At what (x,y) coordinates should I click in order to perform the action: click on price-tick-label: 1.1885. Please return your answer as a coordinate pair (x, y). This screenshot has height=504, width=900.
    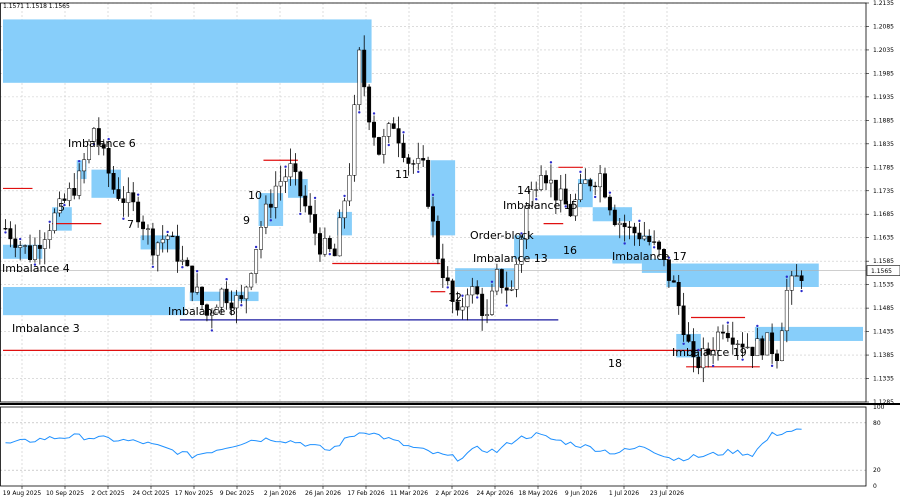
    Looking at the image, I should click on (883, 120).